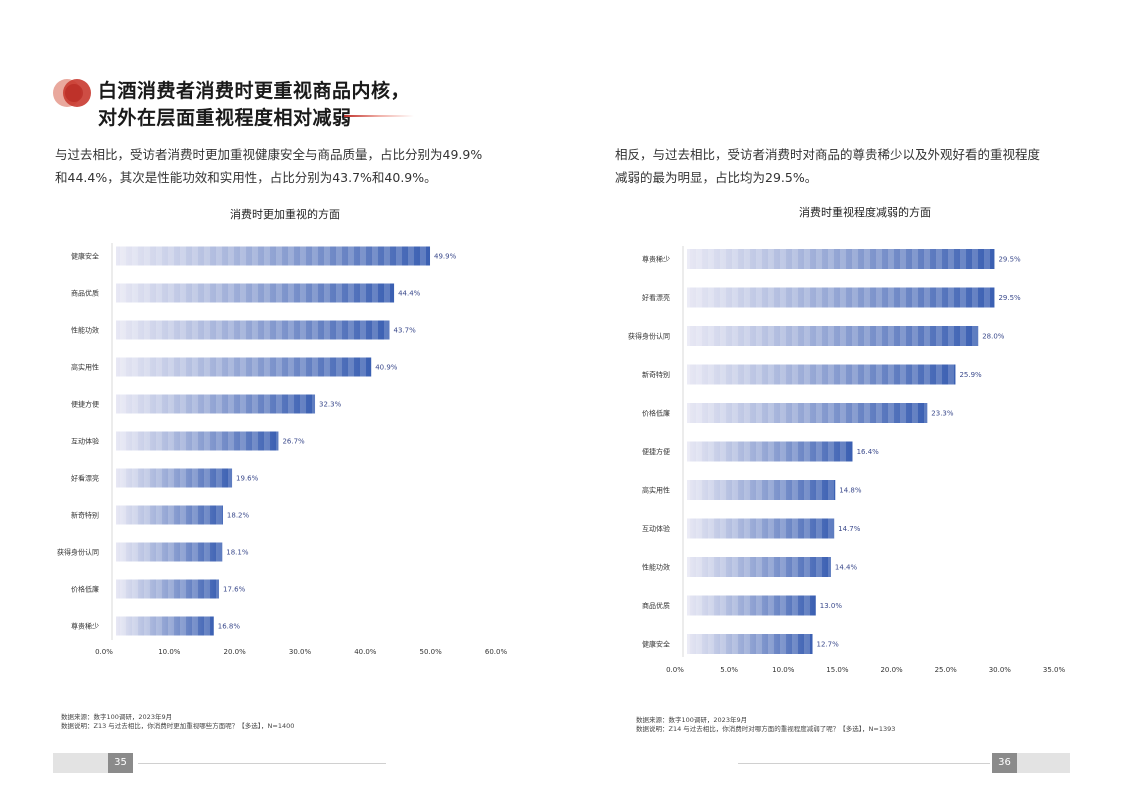 The height and width of the screenshot is (793, 1123). What do you see at coordinates (247, 479) in the screenshot?
I see `left-value-label: 19.6%` at bounding box center [247, 479].